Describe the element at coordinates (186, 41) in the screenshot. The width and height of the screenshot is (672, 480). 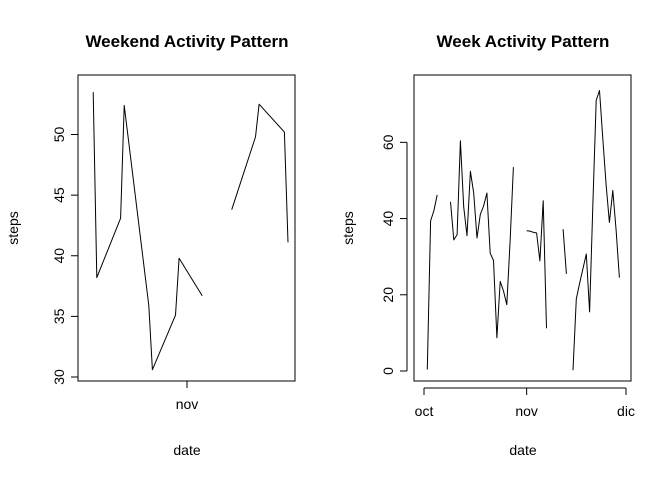
I see `weekend-chart-title: Weekend Activity Pattern` at that location.